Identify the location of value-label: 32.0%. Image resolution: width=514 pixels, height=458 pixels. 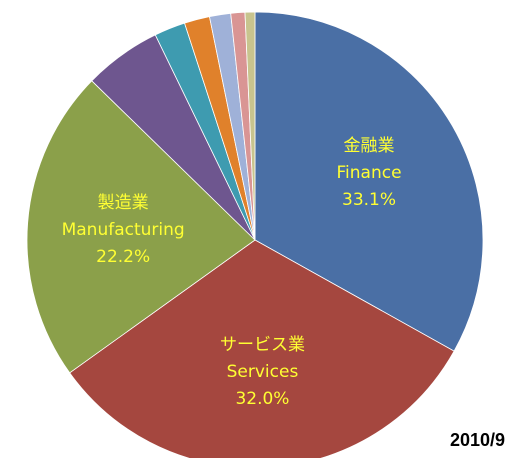
(262, 399).